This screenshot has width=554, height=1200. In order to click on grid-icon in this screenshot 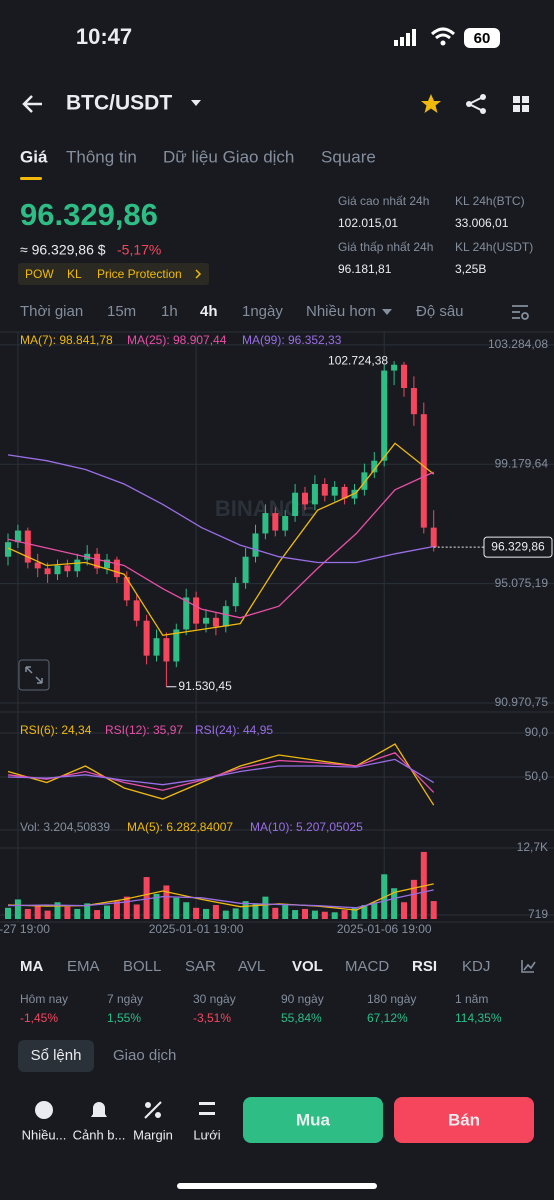, I will do `click(521, 104)`.